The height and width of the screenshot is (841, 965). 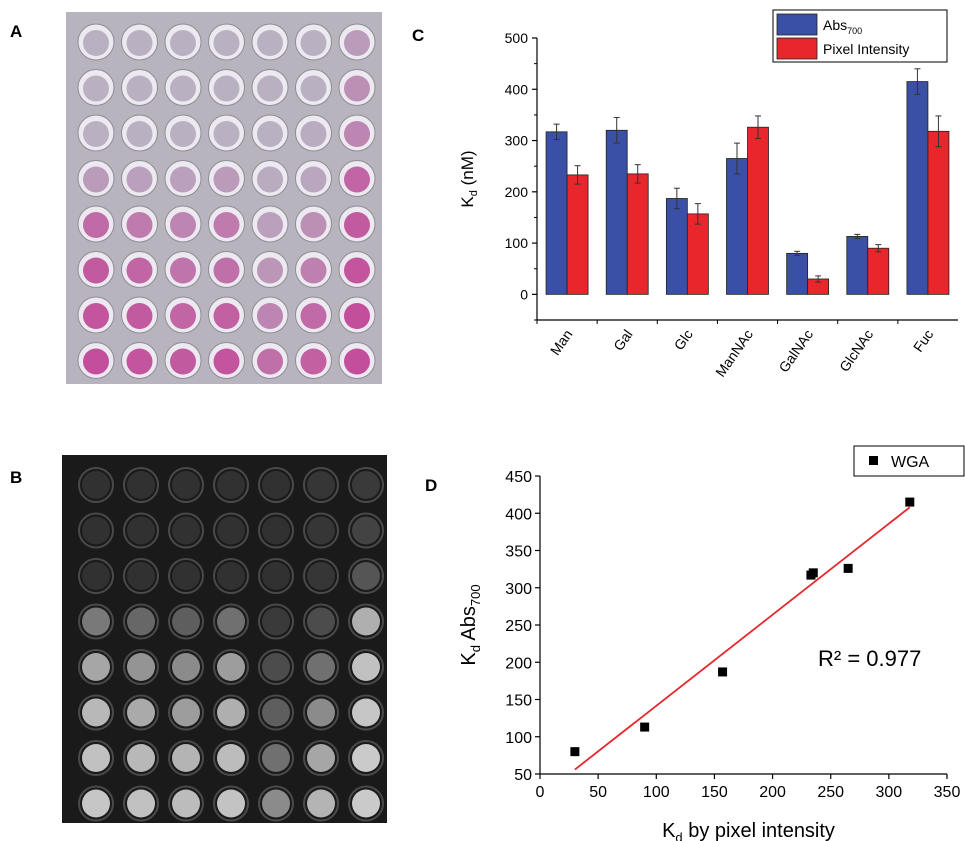 What do you see at coordinates (830, 792) in the screenshot?
I see `x-tick-label: 250` at bounding box center [830, 792].